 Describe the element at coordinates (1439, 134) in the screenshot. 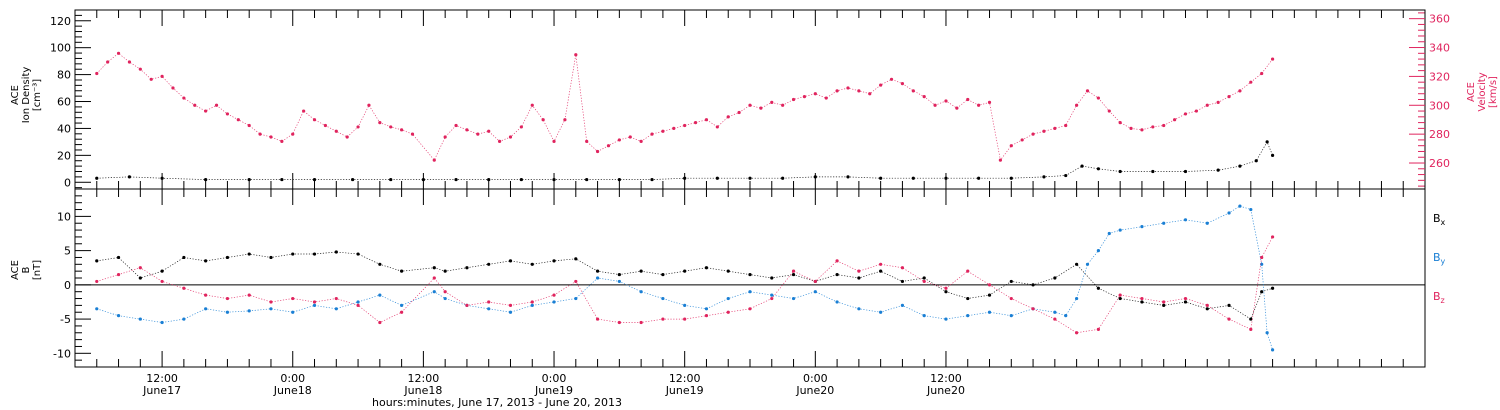

I see `y-tick-label: 280` at that location.